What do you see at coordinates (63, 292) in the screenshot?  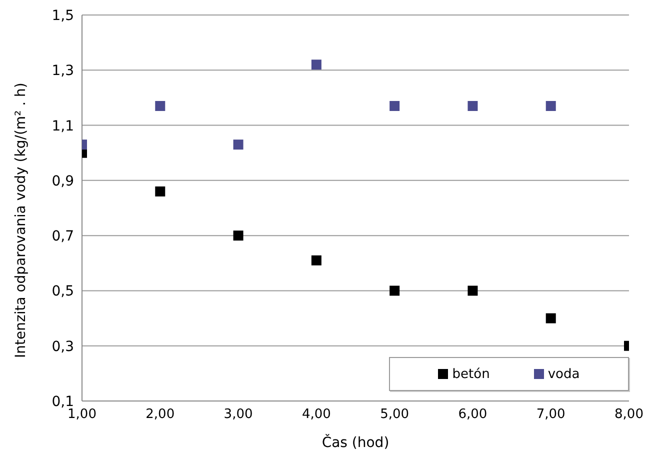 I see `y-tick-label: 0,5` at bounding box center [63, 292].